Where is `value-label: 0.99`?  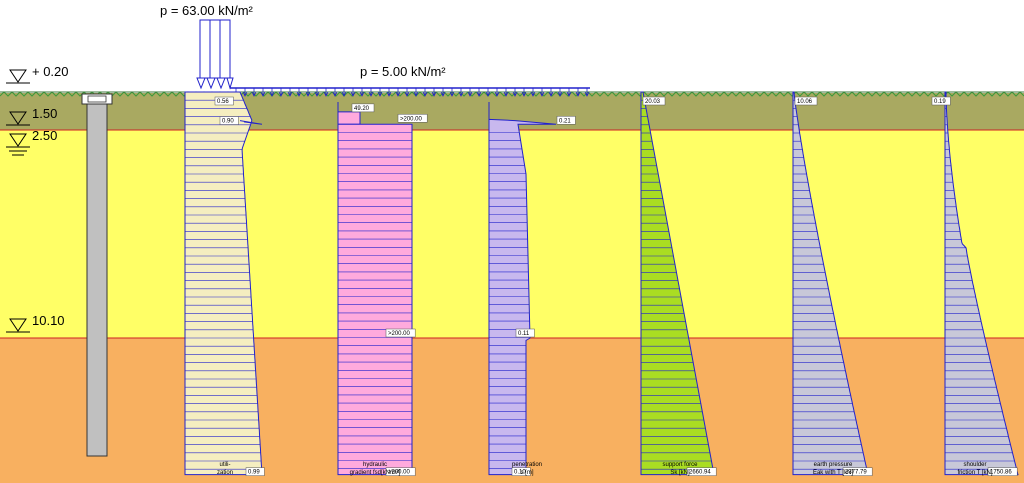 value-label: 0.99 is located at coordinates (254, 473).